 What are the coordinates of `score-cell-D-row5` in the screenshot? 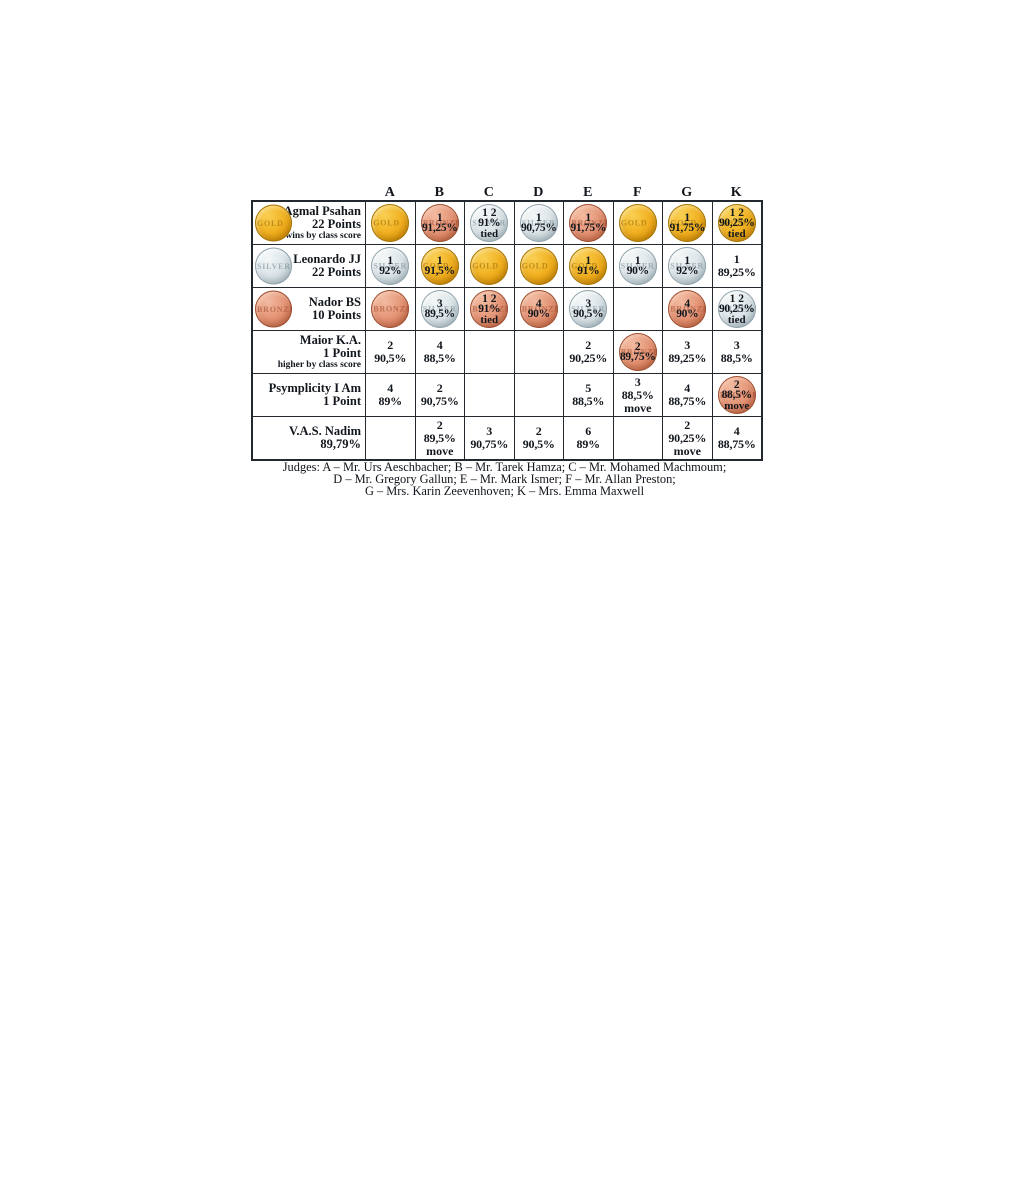 It's located at (538, 395).